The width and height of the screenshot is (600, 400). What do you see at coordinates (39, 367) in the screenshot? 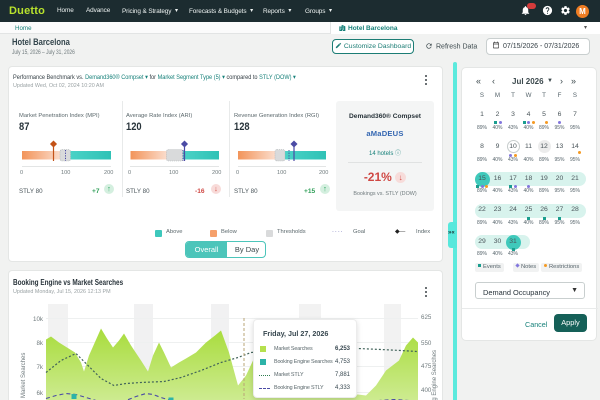
I see `svg-text: 7k` at bounding box center [39, 367].